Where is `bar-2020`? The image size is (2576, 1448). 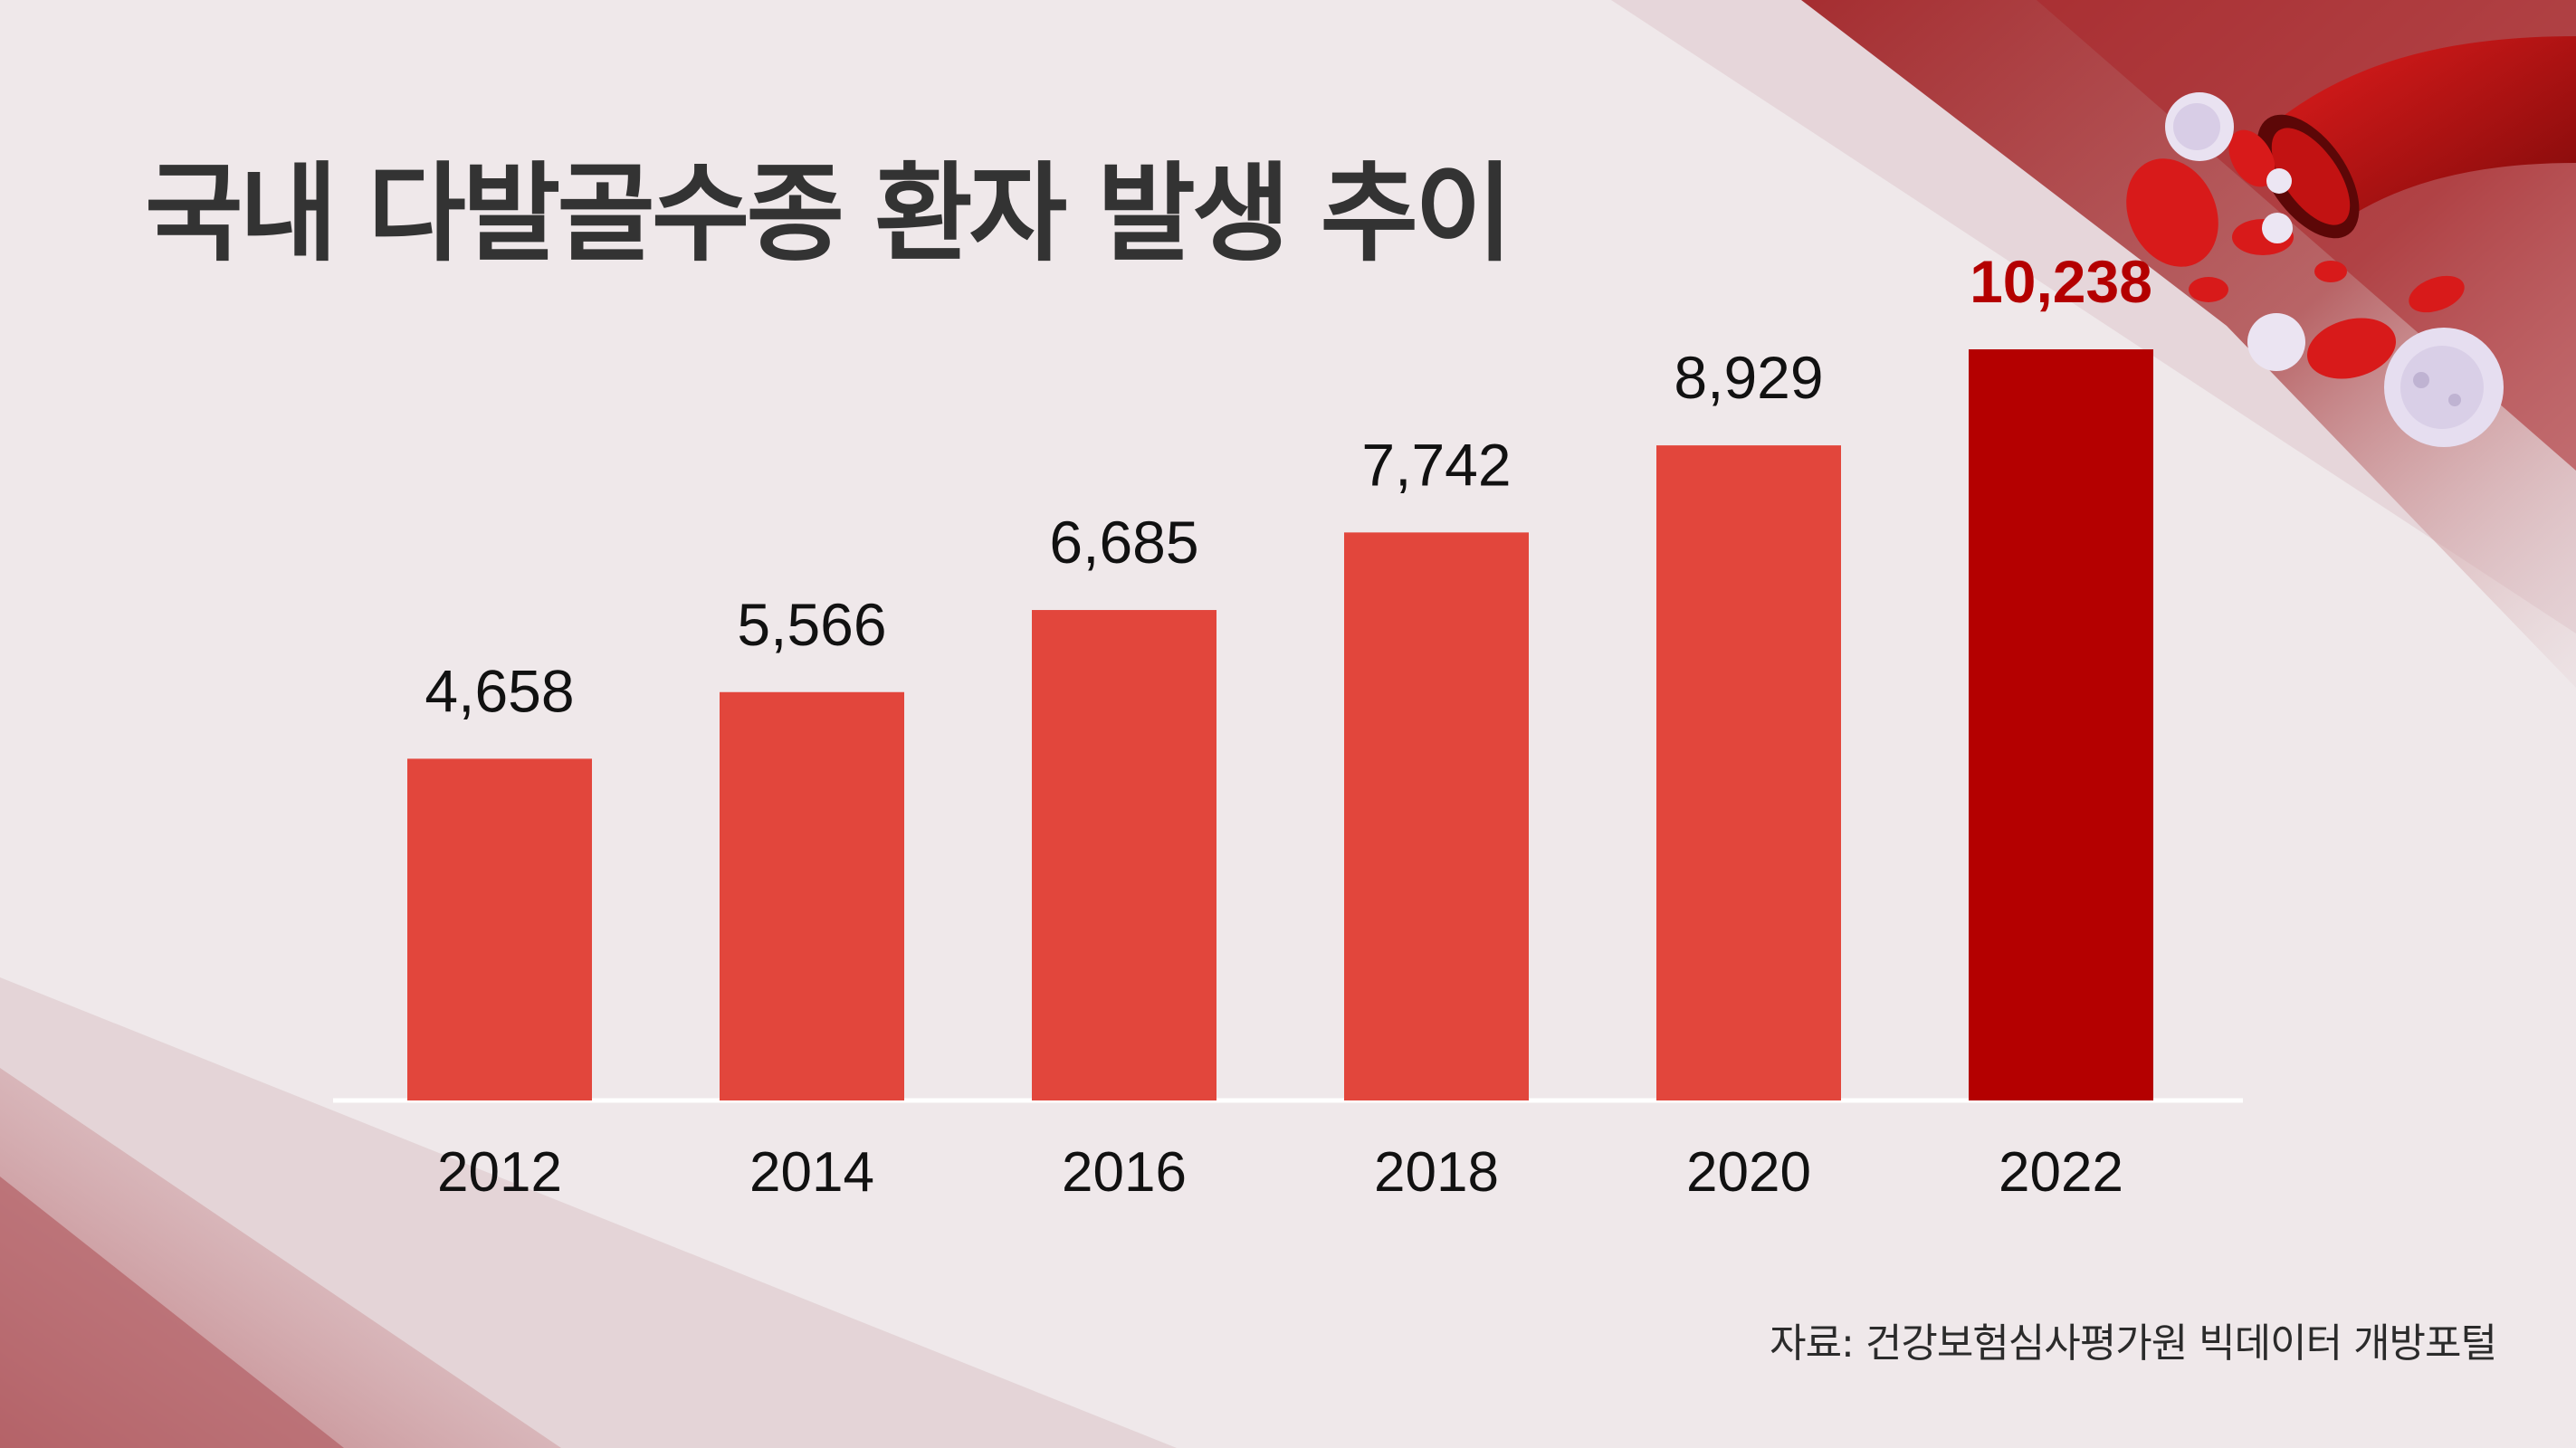
bar-2020 is located at coordinates (1748, 773).